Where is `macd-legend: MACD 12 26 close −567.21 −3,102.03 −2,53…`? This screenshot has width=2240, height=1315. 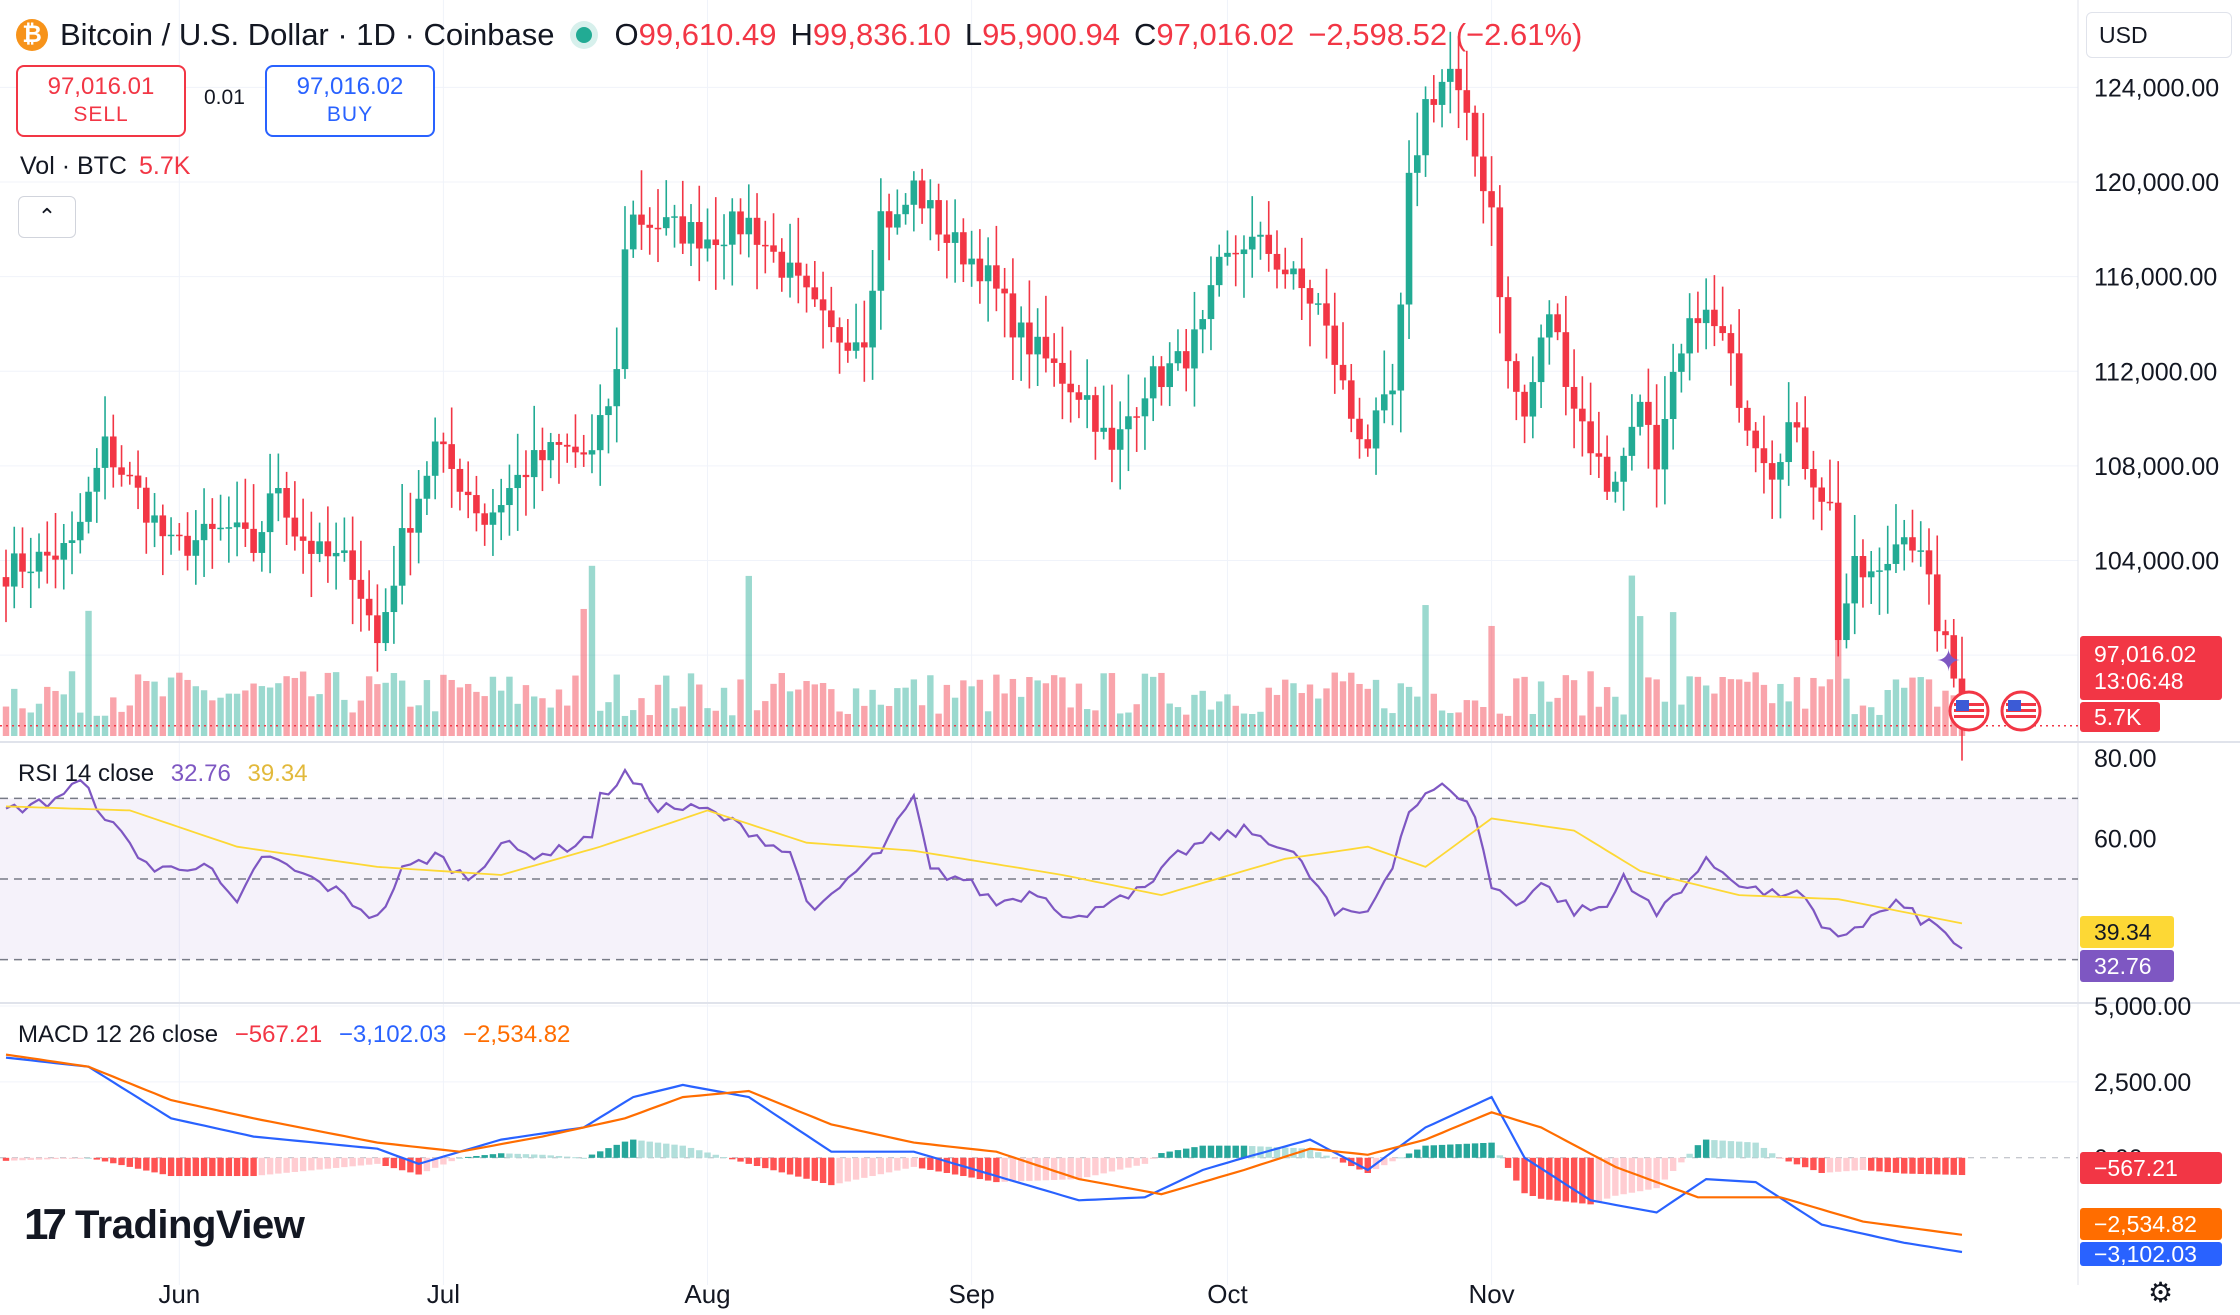 macd-legend: MACD 12 26 close −567.21 −3,102.03 −2,53… is located at coordinates (294, 1035).